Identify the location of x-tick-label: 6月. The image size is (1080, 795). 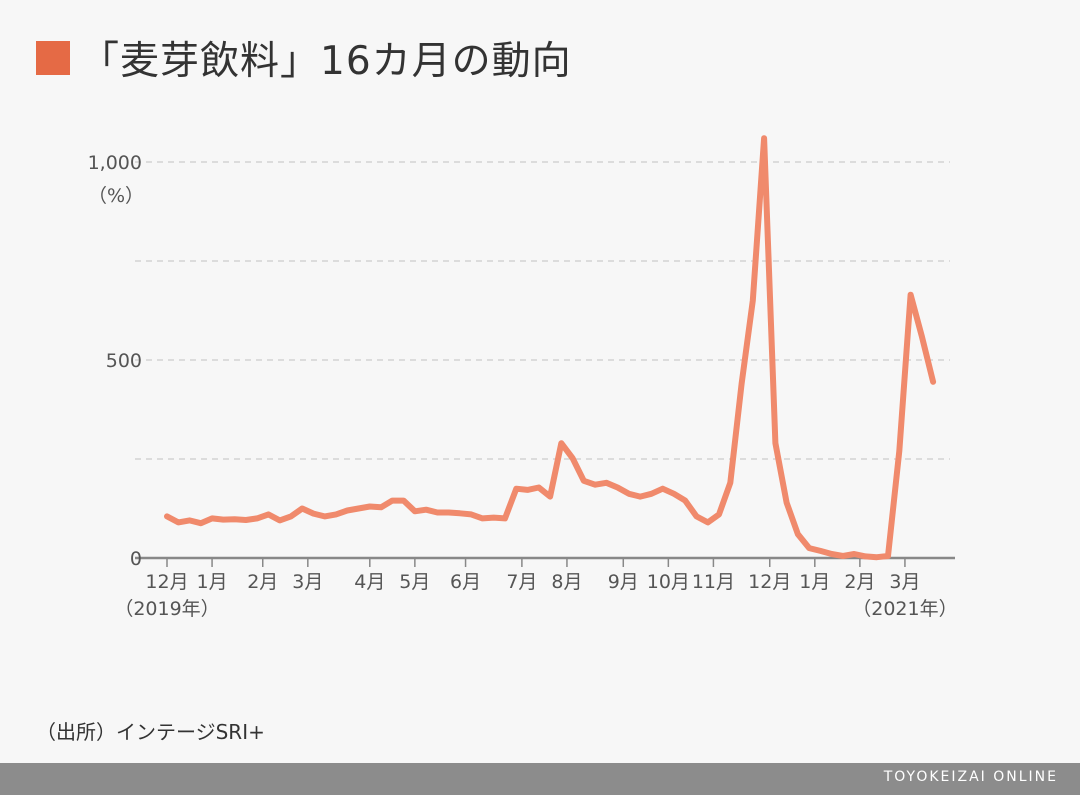
(465, 582).